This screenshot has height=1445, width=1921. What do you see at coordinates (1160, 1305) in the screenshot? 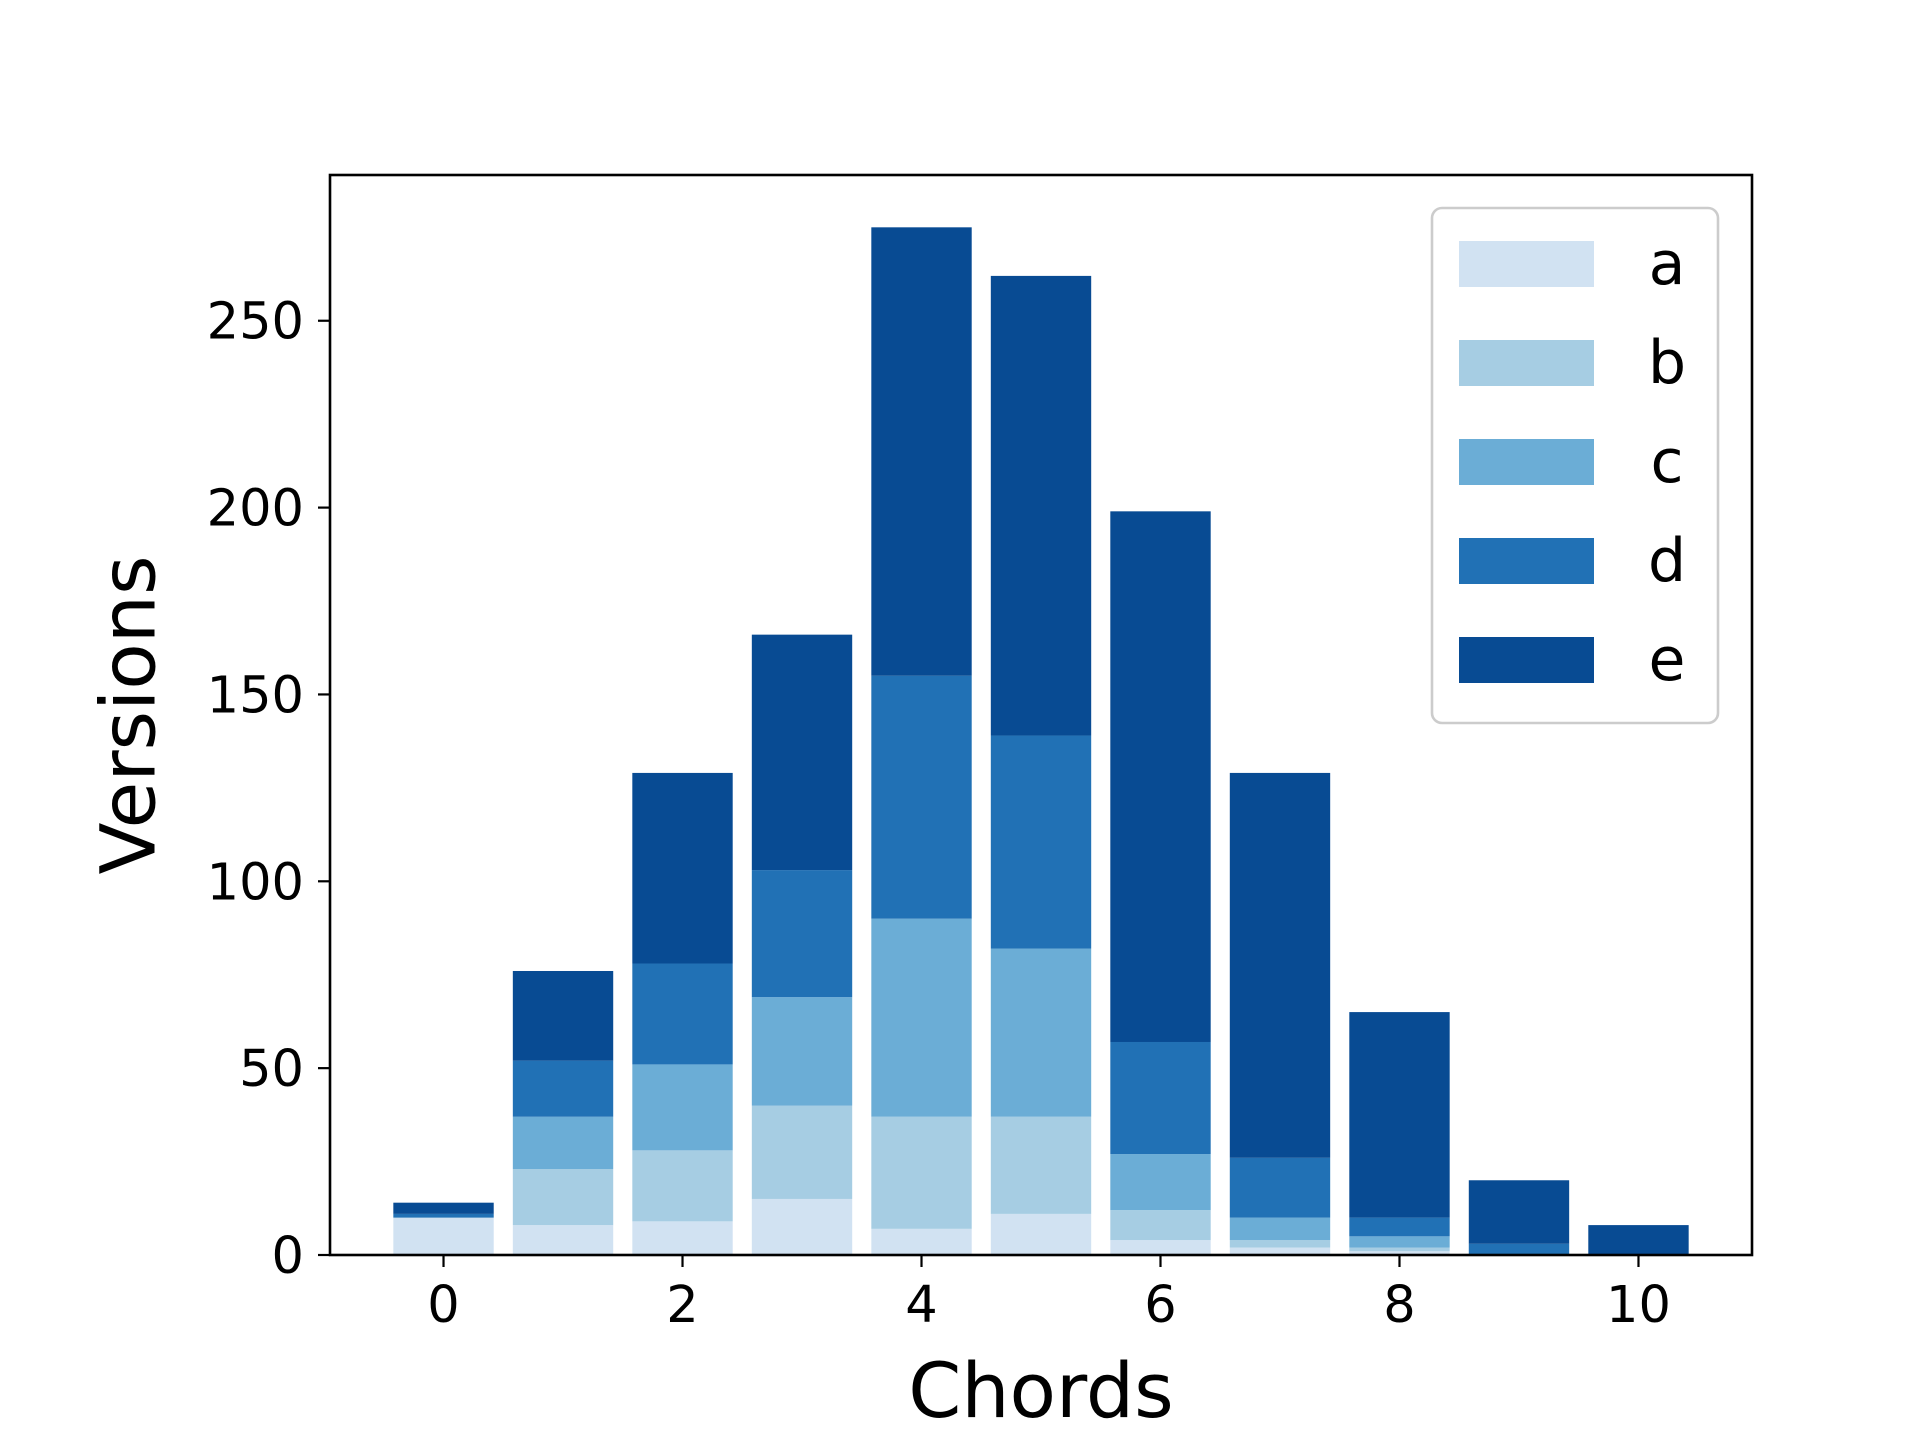
I see `x-tick-label: 6` at bounding box center [1160, 1305].